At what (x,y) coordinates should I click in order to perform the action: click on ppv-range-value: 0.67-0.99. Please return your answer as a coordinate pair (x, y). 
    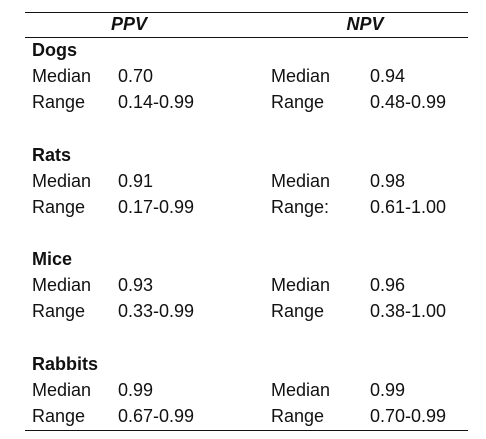
    Looking at the image, I should click on (156, 415).